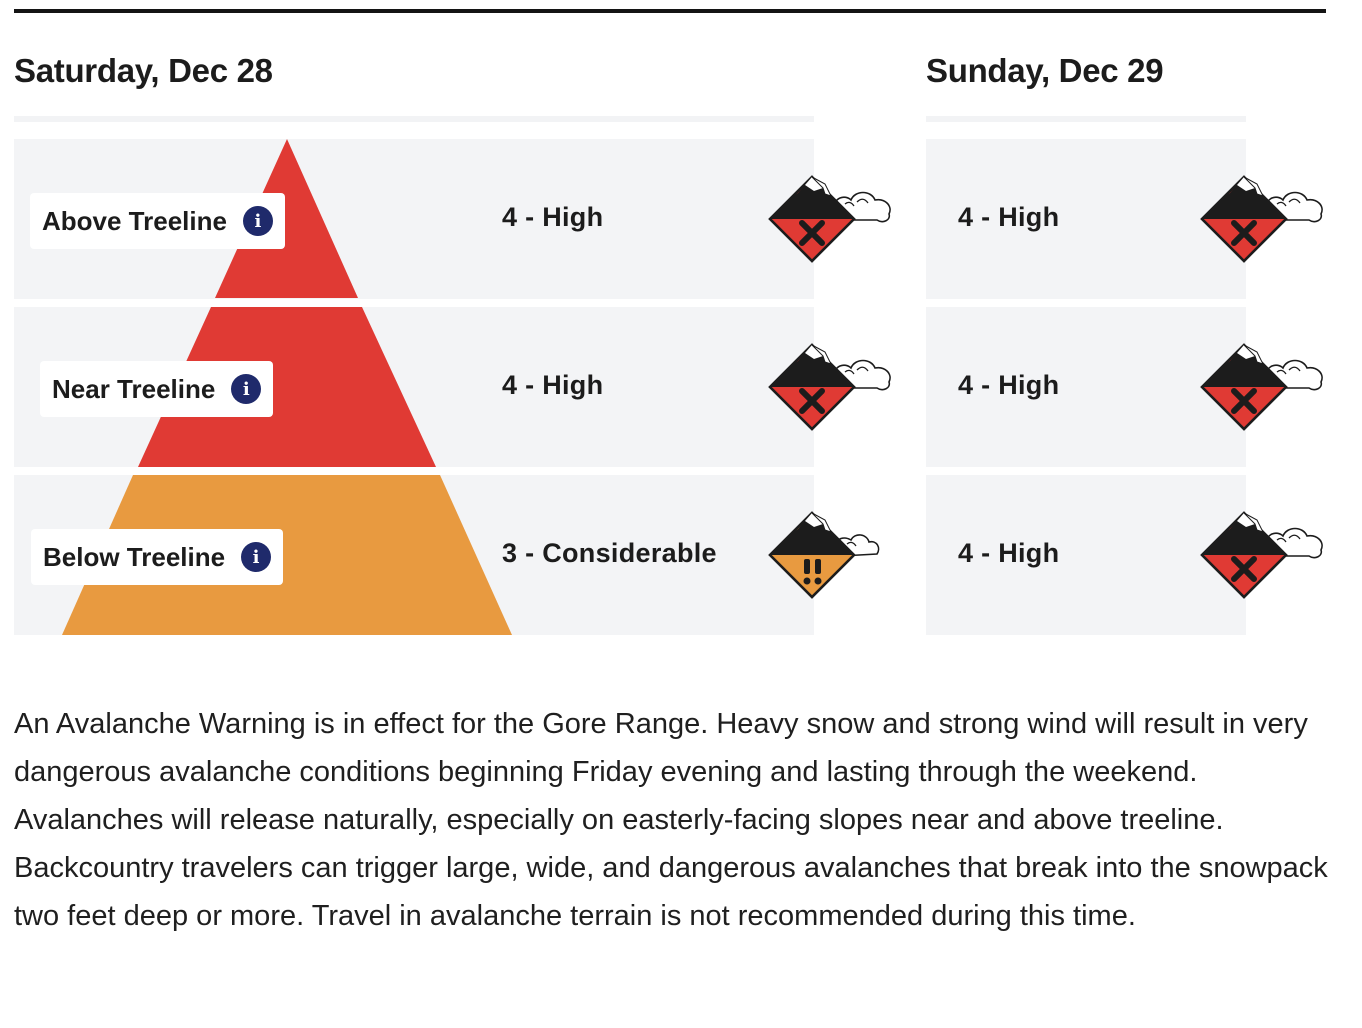 This screenshot has height=1028, width=1362. Describe the element at coordinates (670, 11) in the screenshot. I see `top-divider` at that location.